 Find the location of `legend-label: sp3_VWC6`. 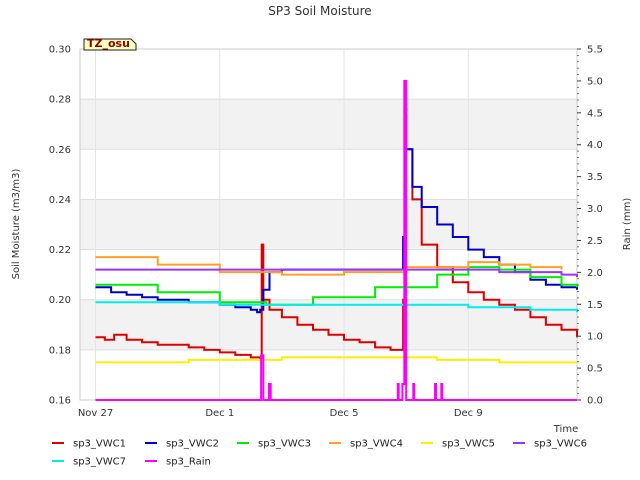

legend-label: sp3_VWC6 is located at coordinates (560, 444).